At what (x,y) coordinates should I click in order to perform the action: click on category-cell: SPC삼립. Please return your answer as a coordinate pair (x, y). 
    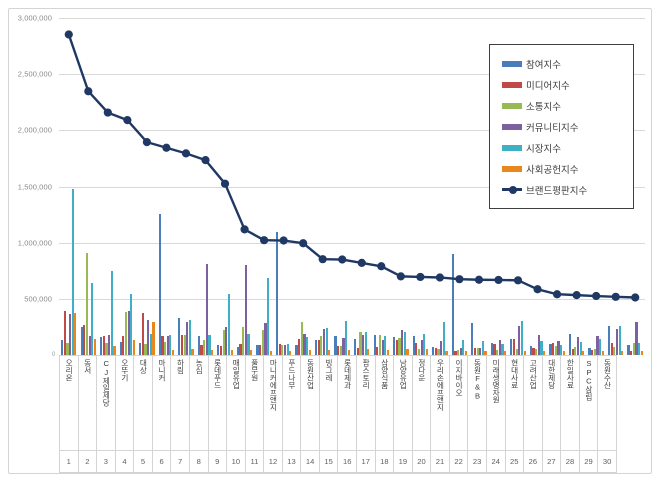
    Looking at the image, I should click on (589, 403).